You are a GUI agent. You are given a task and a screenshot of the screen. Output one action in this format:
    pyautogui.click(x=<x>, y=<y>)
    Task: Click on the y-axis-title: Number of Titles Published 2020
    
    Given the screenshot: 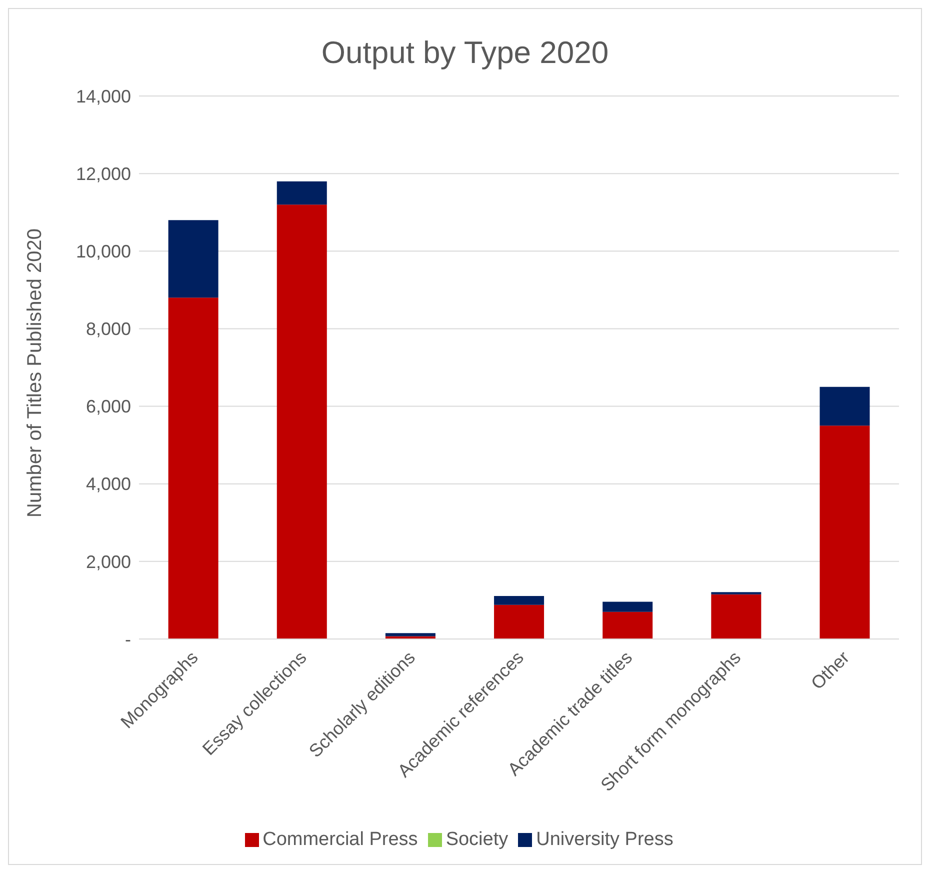 What is the action you would take?
    pyautogui.click(x=35, y=373)
    